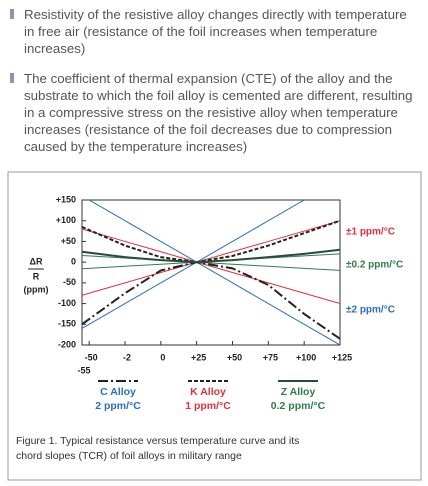 This screenshot has width=428, height=486. I want to click on y-tick-label: -200, so click(67, 344).